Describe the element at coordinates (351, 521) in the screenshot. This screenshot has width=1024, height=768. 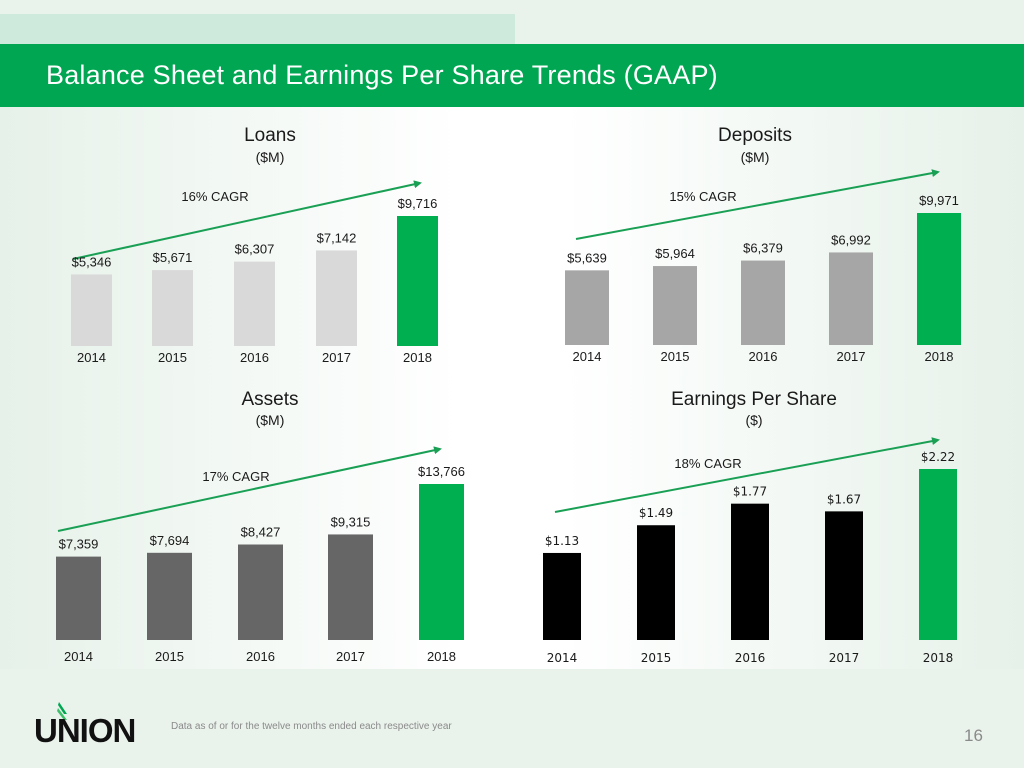
I see `data-label: $9,315` at that location.